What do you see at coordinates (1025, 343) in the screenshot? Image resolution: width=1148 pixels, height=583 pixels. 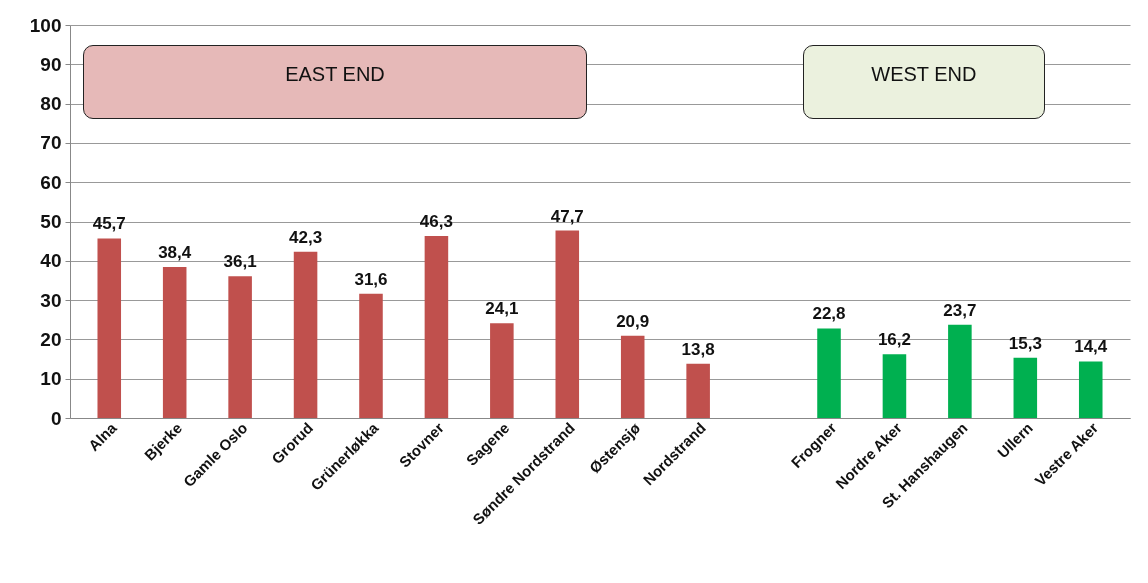 I see `data-label: 15,3` at bounding box center [1025, 343].